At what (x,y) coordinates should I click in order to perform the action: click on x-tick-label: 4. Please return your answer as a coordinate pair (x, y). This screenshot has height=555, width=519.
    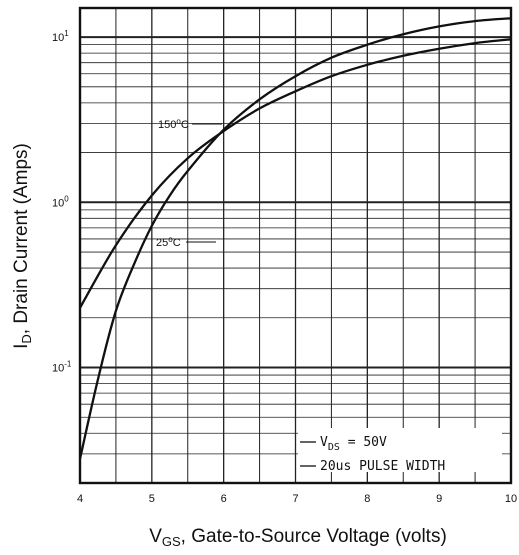
    Looking at the image, I should click on (80, 499).